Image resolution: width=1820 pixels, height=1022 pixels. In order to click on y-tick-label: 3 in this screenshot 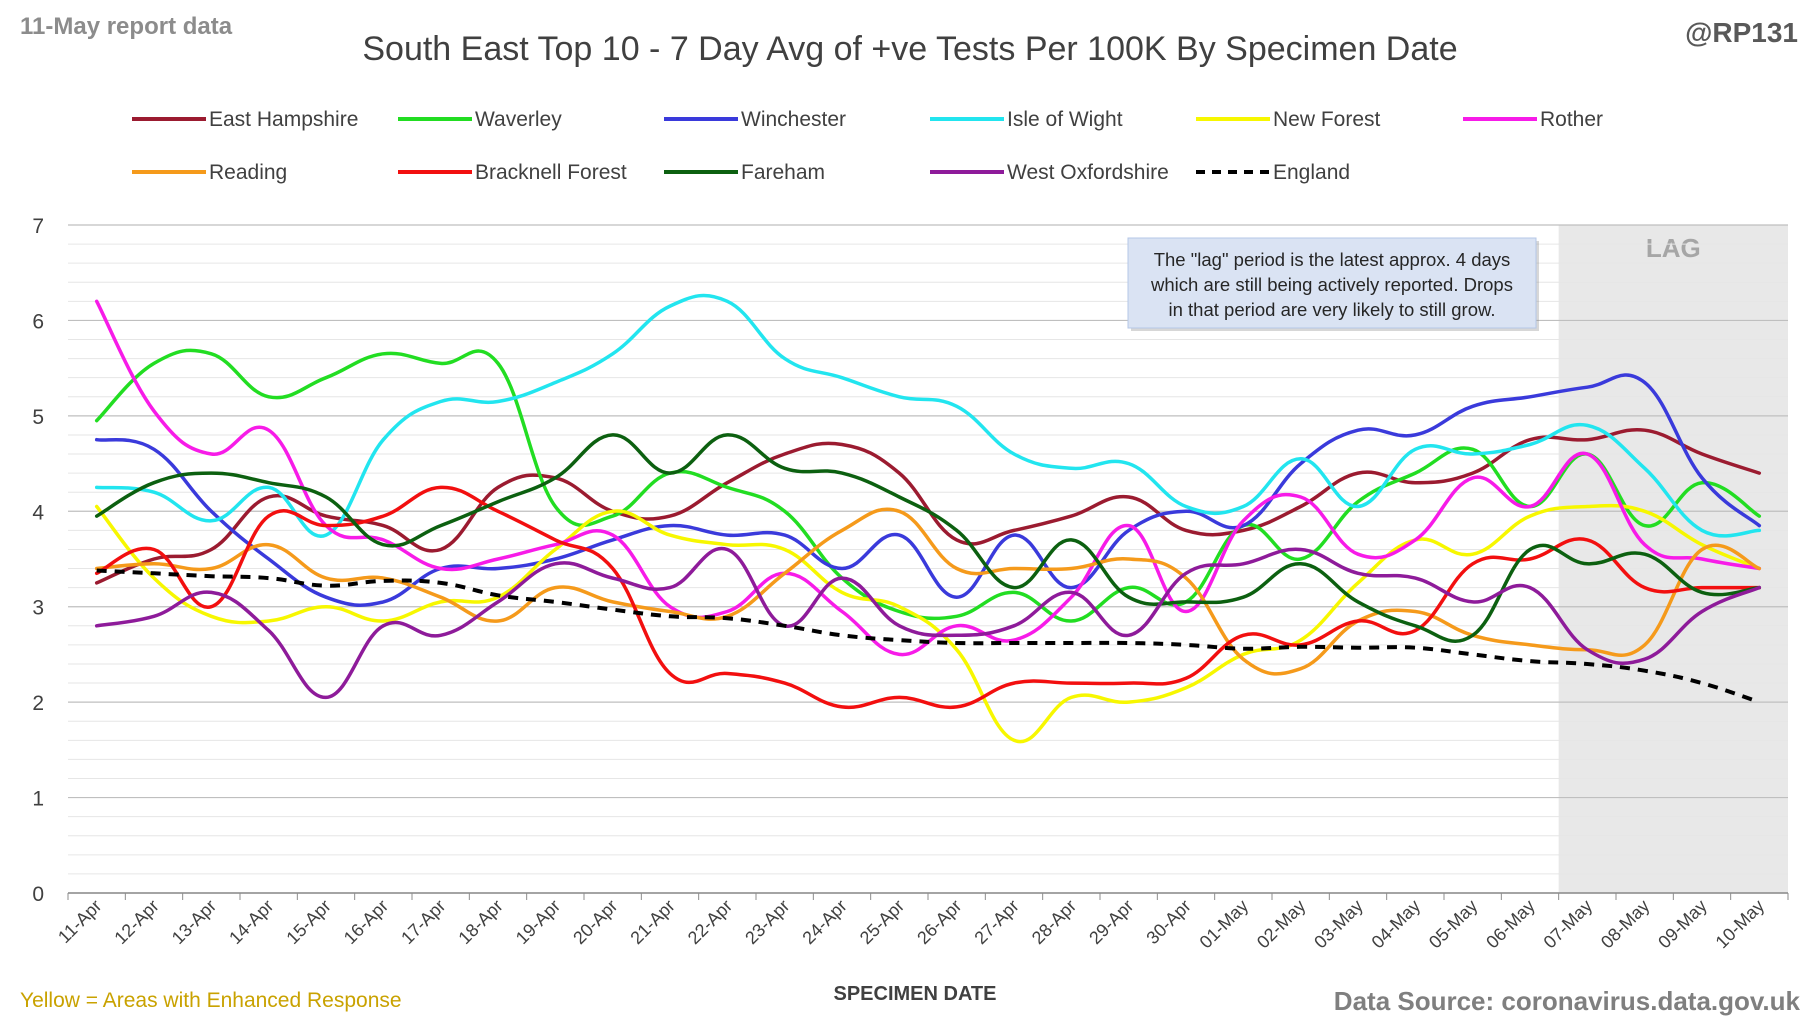, I will do `click(38, 608)`.